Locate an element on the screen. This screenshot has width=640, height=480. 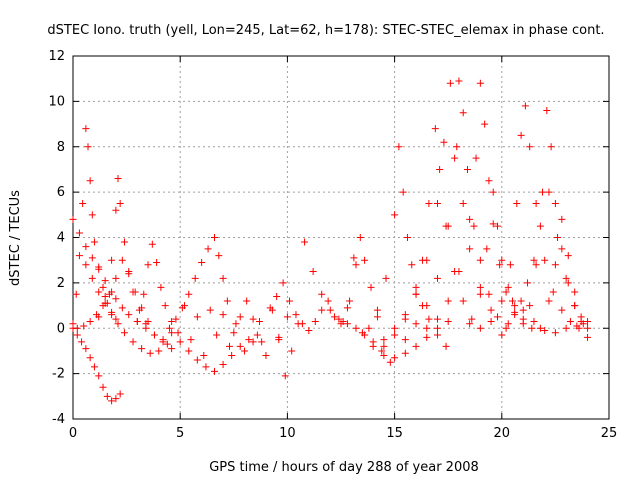
x-axis-label: GPS time / hours of day 288 of year 2008 is located at coordinates (344, 467).